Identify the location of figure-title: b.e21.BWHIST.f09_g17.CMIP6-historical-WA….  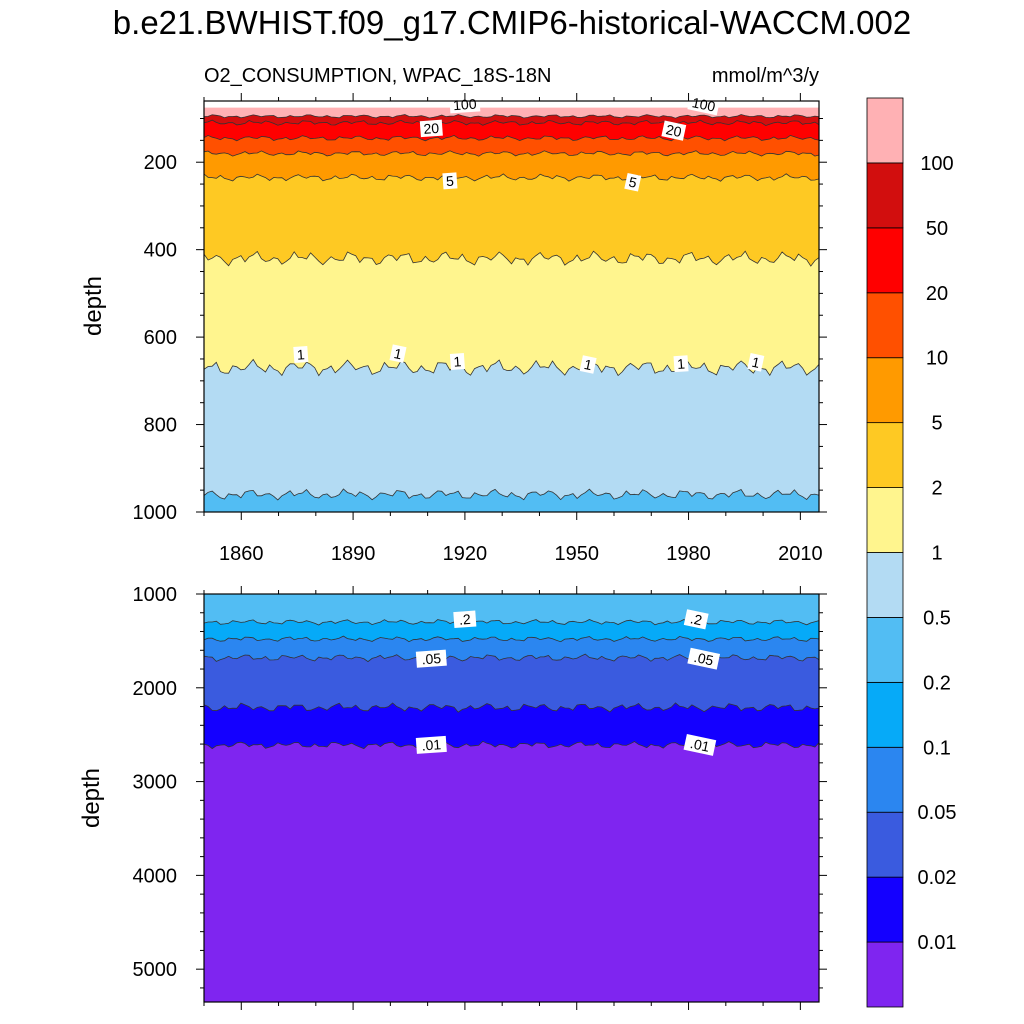
(512, 22).